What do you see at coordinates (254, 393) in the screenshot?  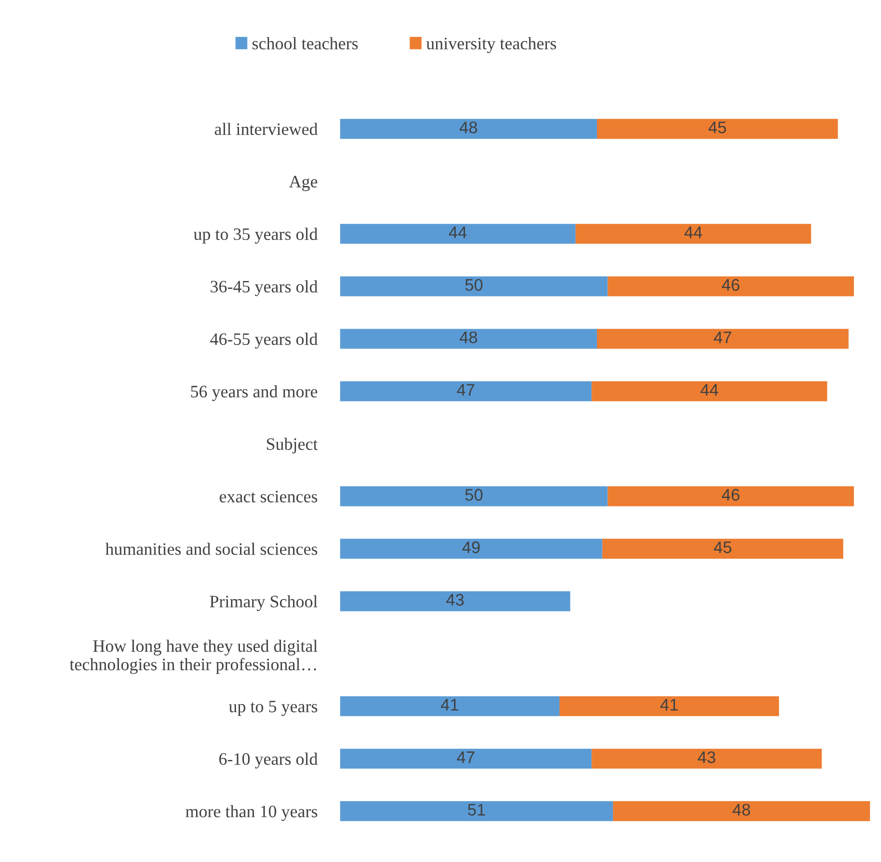 I see `y-tick-label: 56 years and more` at bounding box center [254, 393].